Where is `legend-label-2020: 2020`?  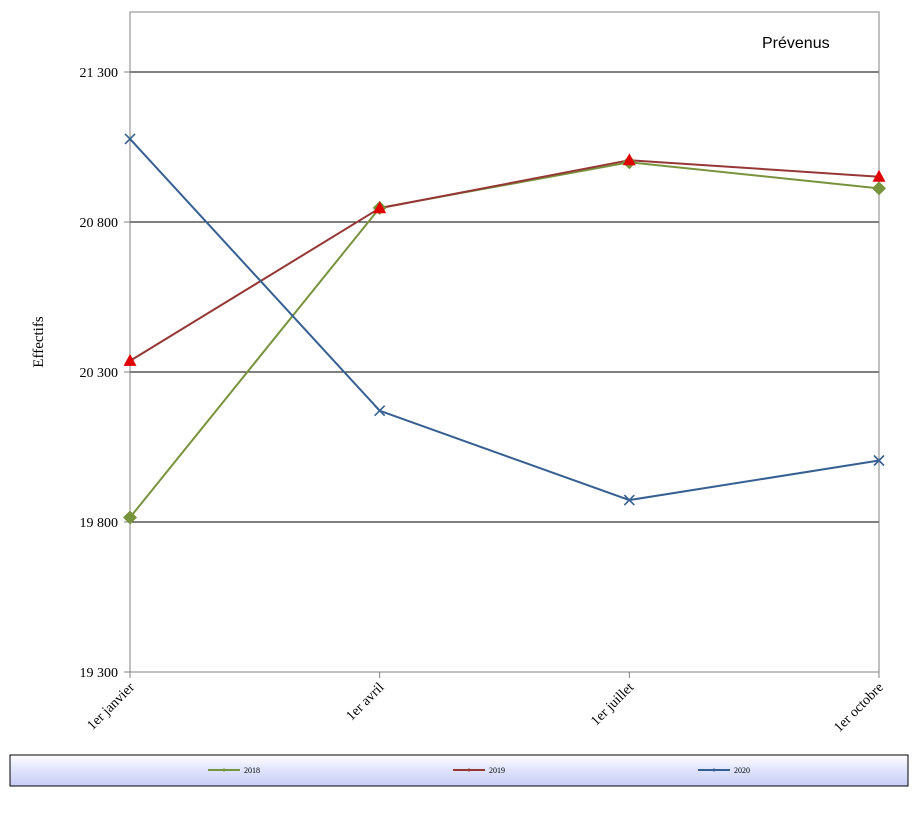 legend-label-2020: 2020 is located at coordinates (742, 770).